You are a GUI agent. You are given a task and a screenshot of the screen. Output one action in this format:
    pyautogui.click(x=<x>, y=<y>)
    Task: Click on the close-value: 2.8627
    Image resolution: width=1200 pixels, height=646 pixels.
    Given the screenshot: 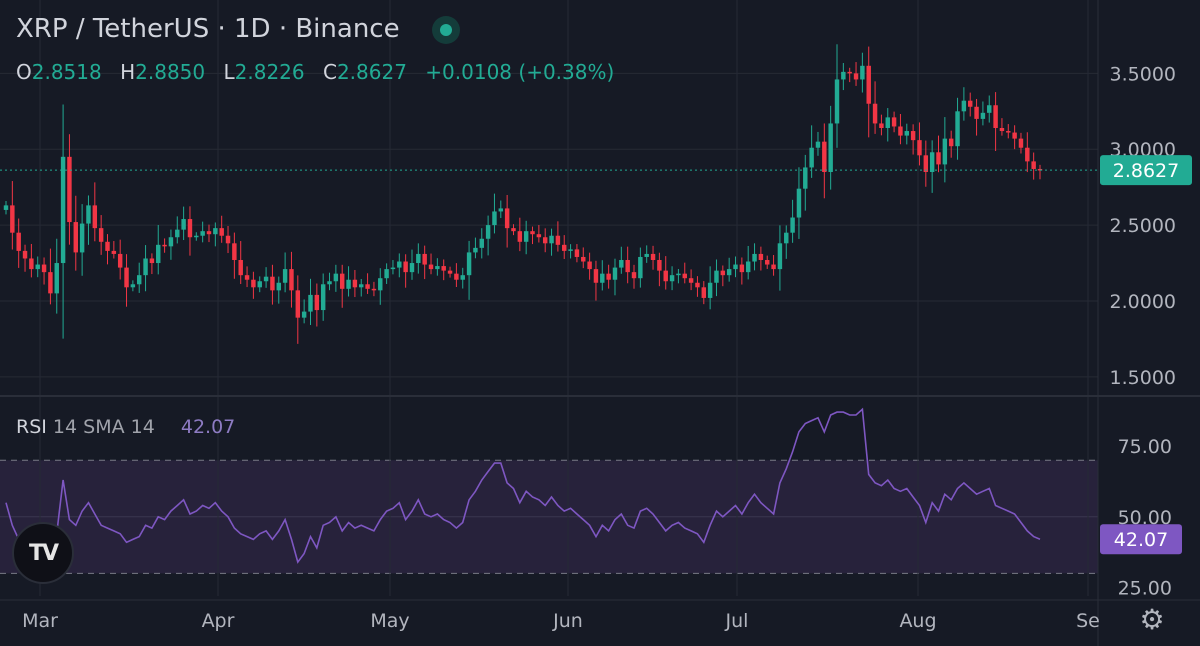 What is the action you would take?
    pyautogui.click(x=371, y=72)
    